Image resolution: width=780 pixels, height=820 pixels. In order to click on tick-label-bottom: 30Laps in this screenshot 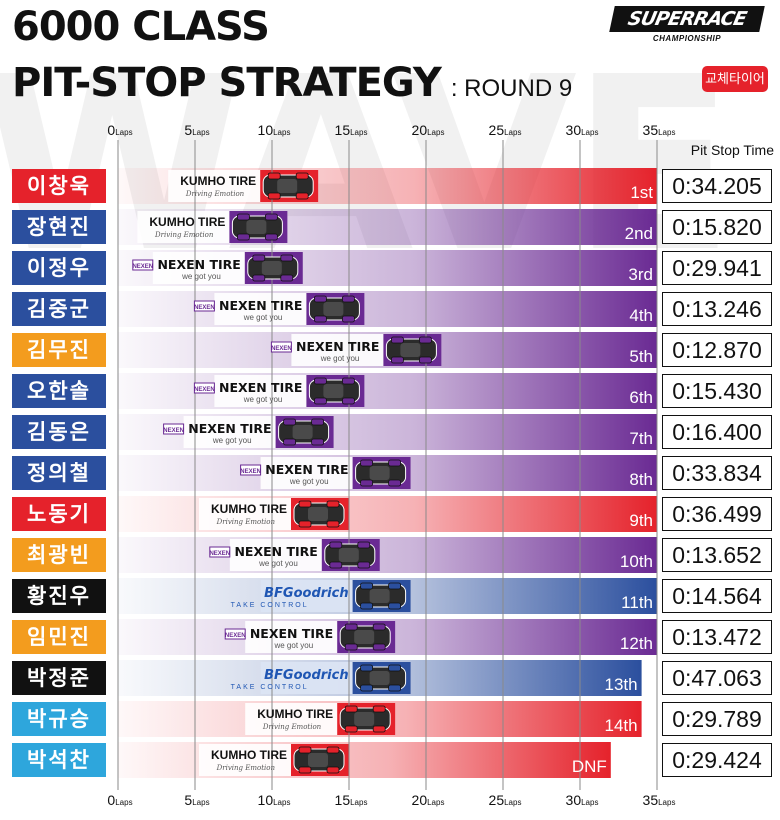, I will do `click(582, 800)`.